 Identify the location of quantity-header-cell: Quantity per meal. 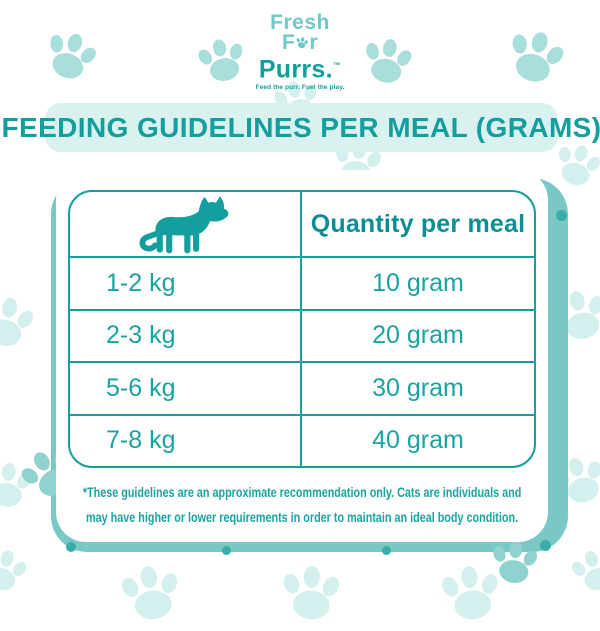
(418, 224).